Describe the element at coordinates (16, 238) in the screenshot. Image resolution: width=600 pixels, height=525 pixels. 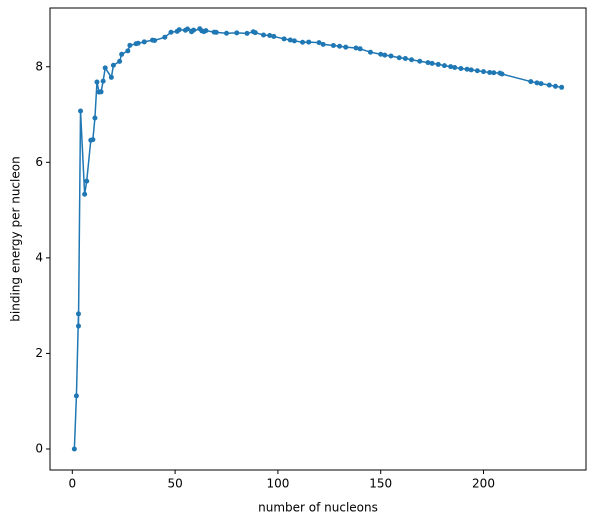
I see `y-axis-label: binding energy per nucleon` at that location.